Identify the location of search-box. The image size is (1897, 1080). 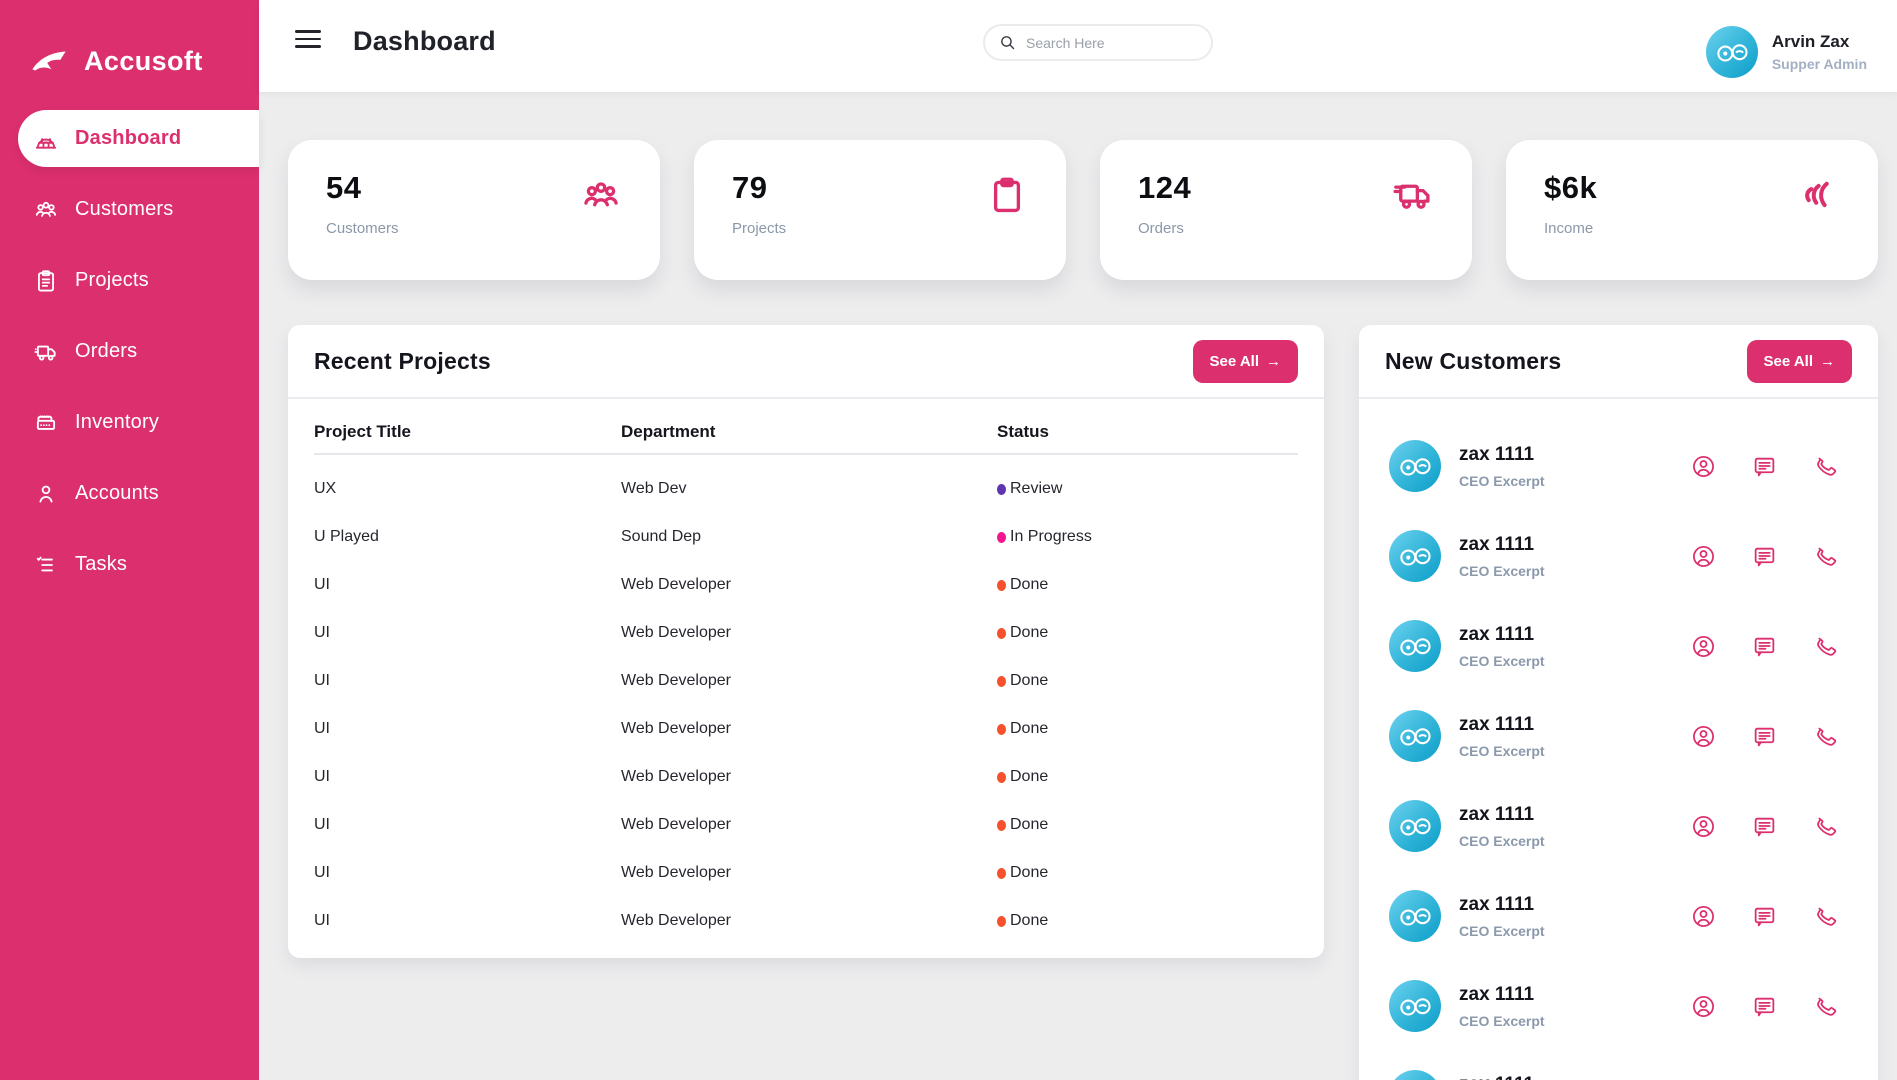
(1098, 42).